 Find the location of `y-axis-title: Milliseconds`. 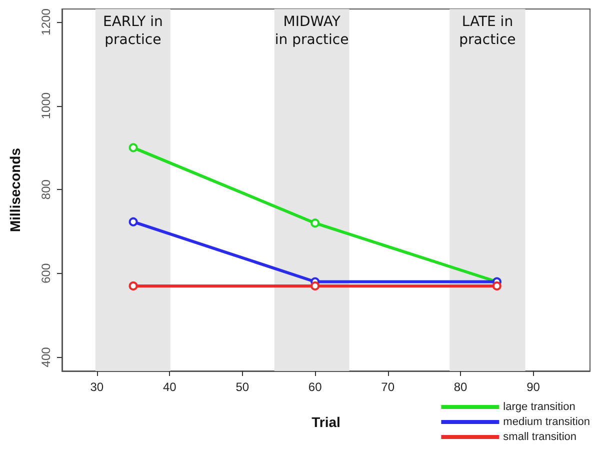

y-axis-title: Milliseconds is located at coordinates (15, 190).